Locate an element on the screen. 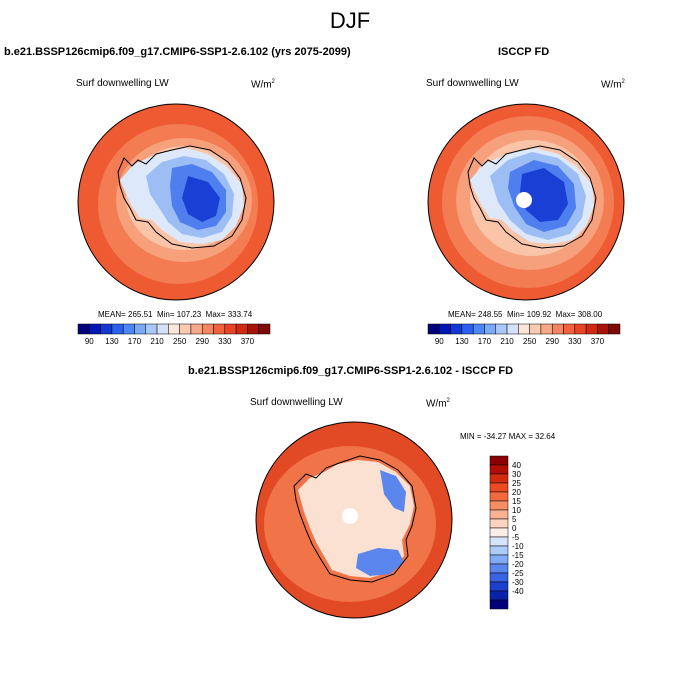  colorbar-tick-label: 0 is located at coordinates (514, 528).